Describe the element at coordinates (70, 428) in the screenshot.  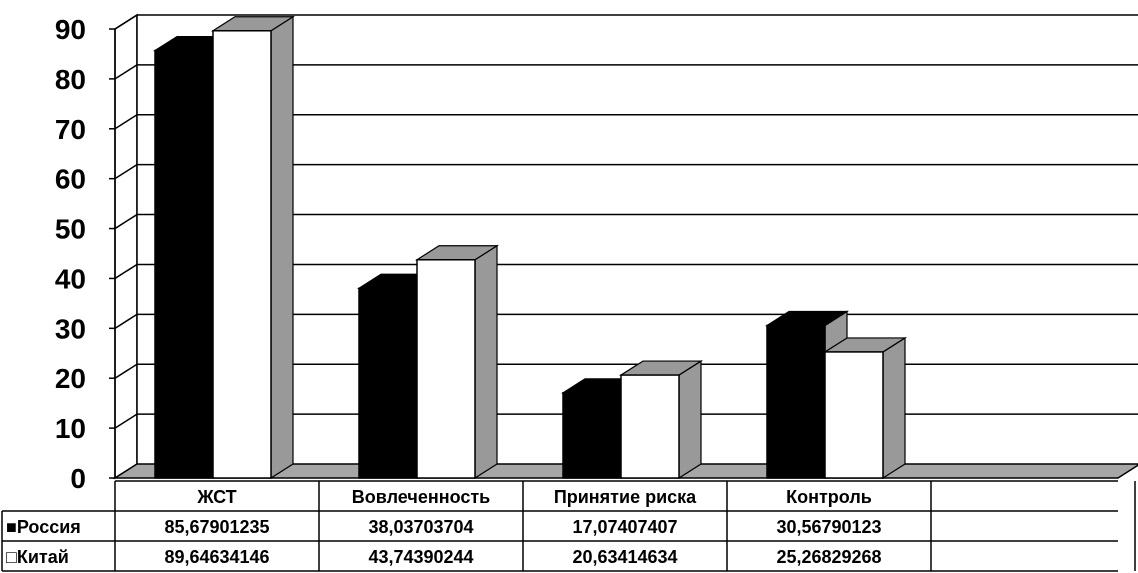
I see `y-tick-label: 10` at that location.